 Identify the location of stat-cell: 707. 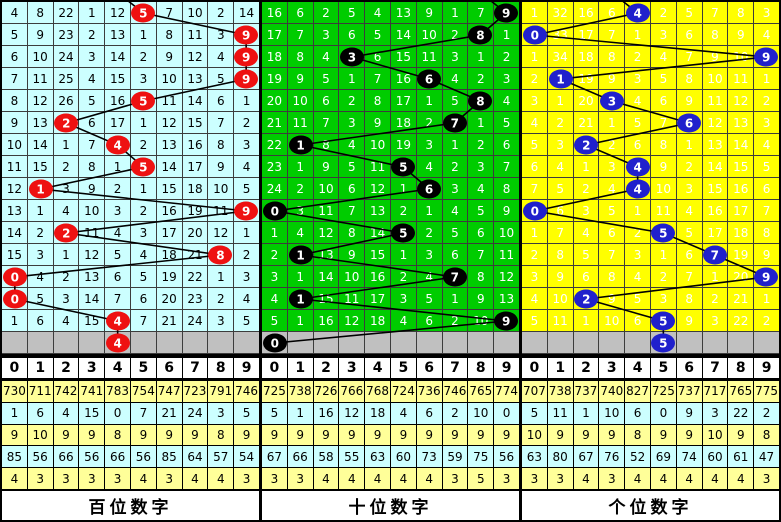
(535, 391).